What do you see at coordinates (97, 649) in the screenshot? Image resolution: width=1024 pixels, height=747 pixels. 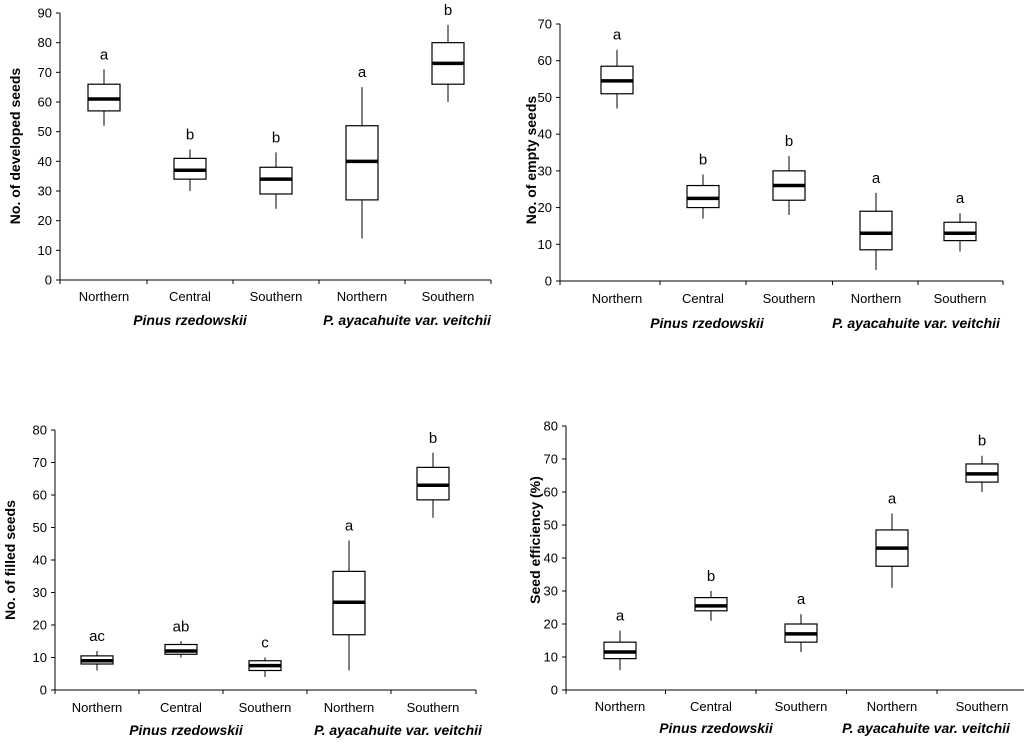 I see `box-1: ac` at bounding box center [97, 649].